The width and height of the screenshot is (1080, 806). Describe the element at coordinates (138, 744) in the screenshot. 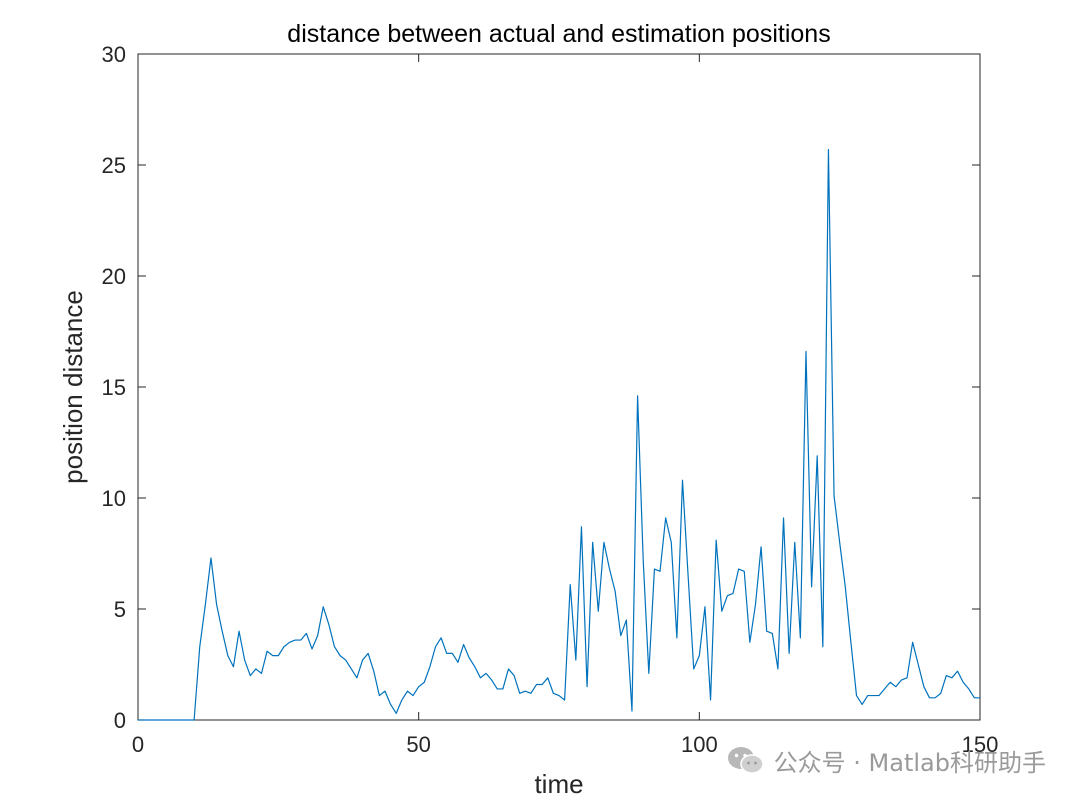

I see `x-tick-label-0: 0` at that location.